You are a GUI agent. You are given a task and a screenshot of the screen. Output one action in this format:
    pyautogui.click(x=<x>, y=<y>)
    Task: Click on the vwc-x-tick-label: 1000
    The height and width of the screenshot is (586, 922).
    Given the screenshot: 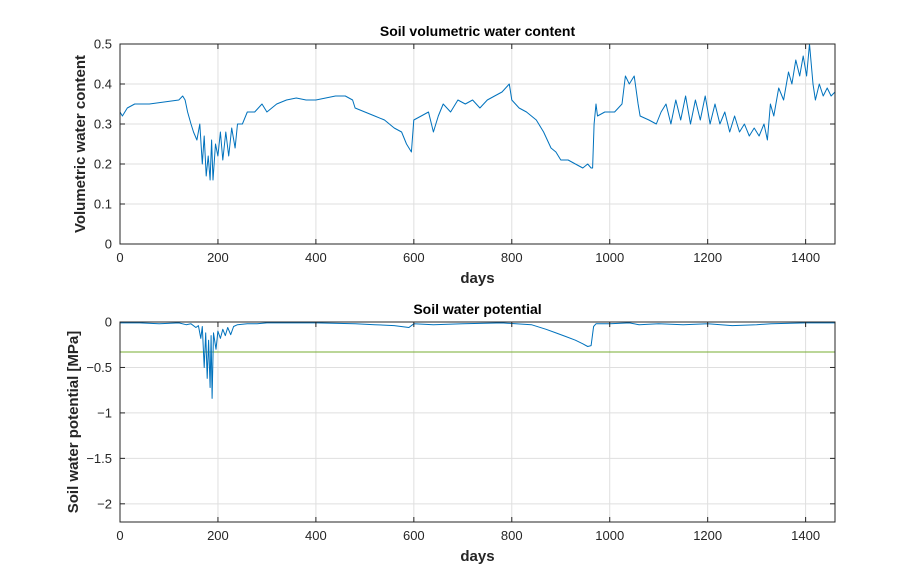 What is the action you would take?
    pyautogui.click(x=609, y=257)
    